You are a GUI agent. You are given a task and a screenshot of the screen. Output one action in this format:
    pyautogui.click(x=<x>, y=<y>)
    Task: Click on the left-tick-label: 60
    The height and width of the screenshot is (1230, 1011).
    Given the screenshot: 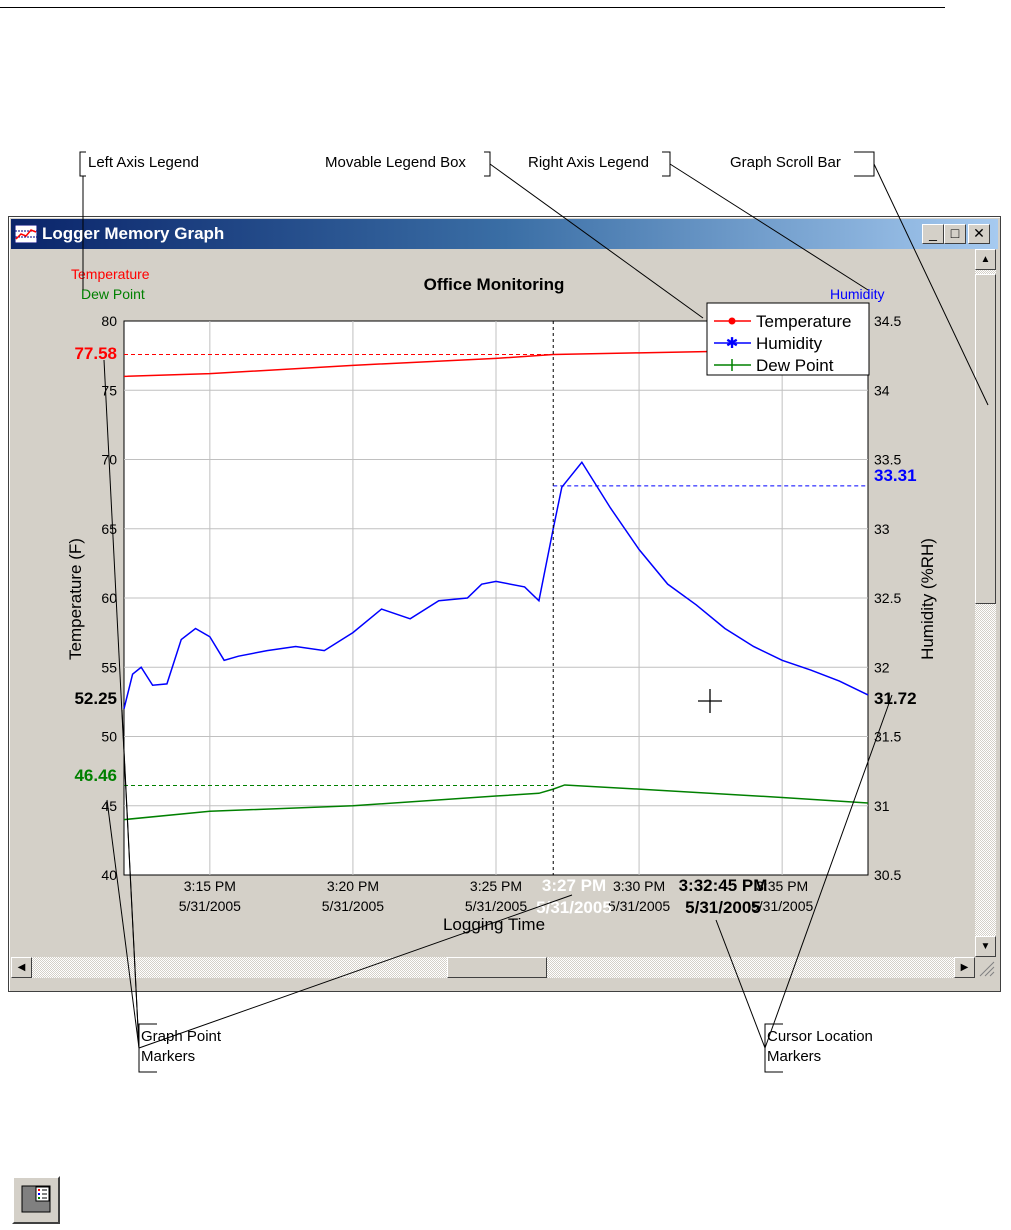 What is the action you would take?
    pyautogui.click(x=109, y=598)
    